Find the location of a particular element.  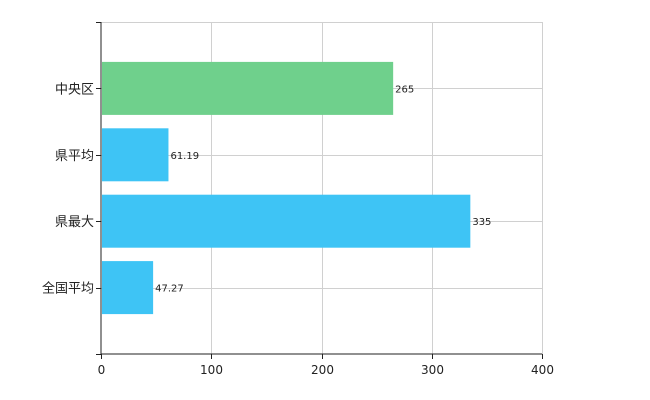

x-tick-label-200: 200 is located at coordinates (322, 370).